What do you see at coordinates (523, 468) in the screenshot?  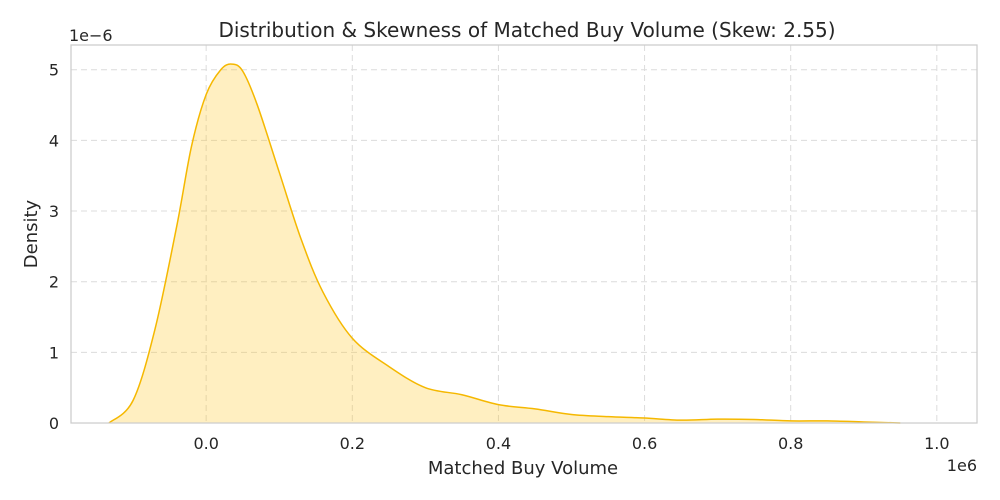 I see `x-axis-label: Matched Buy Volume` at bounding box center [523, 468].